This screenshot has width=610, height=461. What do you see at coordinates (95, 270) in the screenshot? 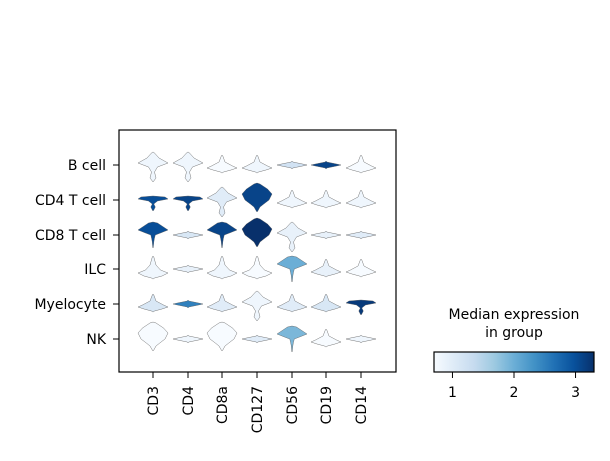
I see `y-tick-label: ILC` at bounding box center [95, 270].